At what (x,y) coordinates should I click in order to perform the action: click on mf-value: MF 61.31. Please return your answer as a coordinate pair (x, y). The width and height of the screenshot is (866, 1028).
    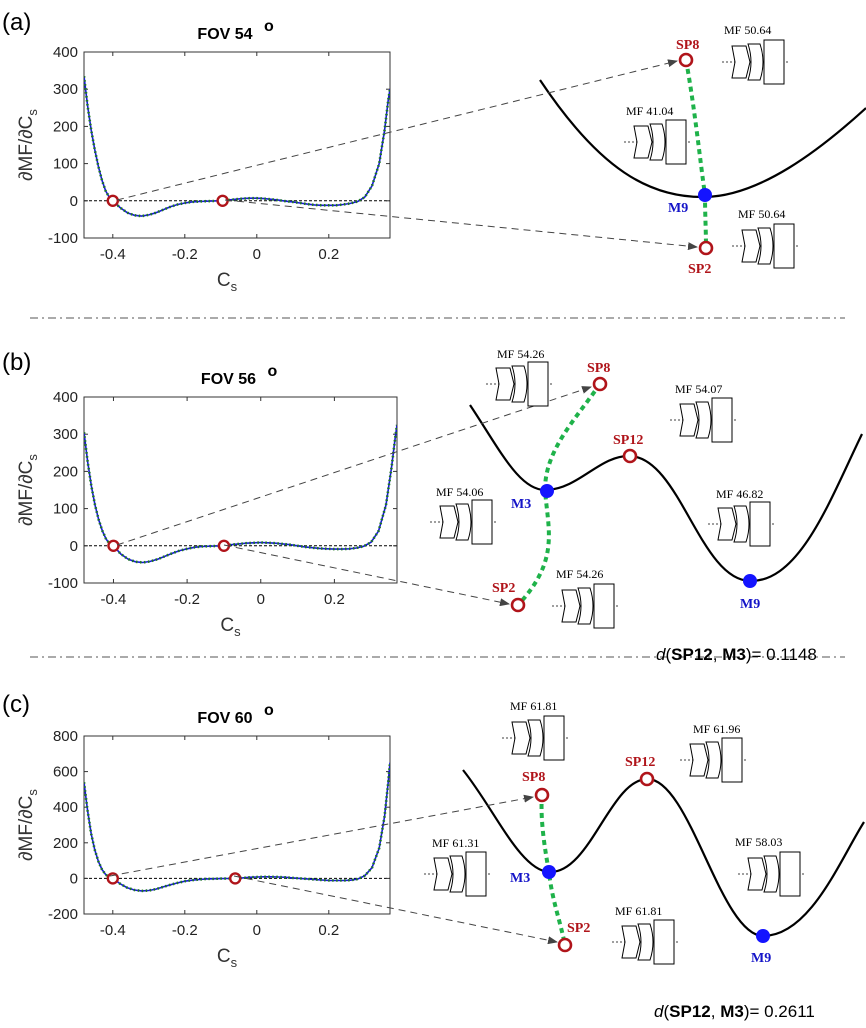
    Looking at the image, I should click on (455, 843).